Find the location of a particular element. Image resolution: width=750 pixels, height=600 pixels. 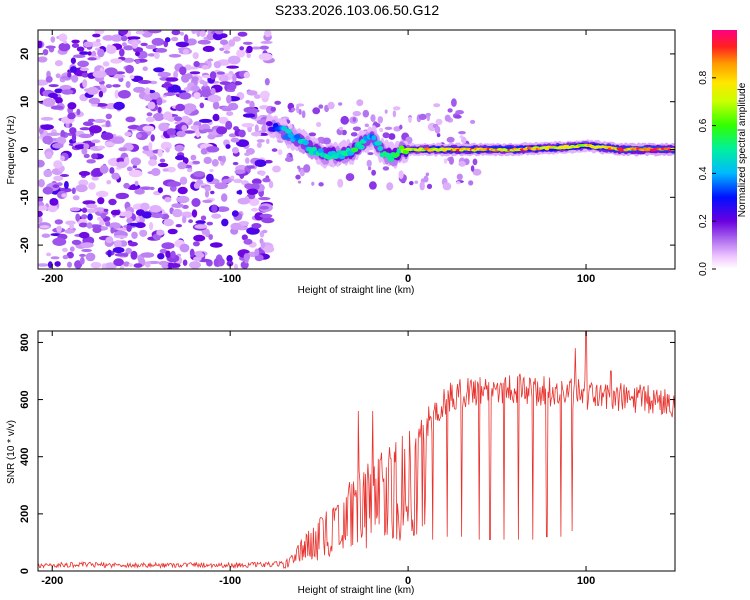

figure-title: S233.2026.103.06.50.G12 is located at coordinates (357, 10).